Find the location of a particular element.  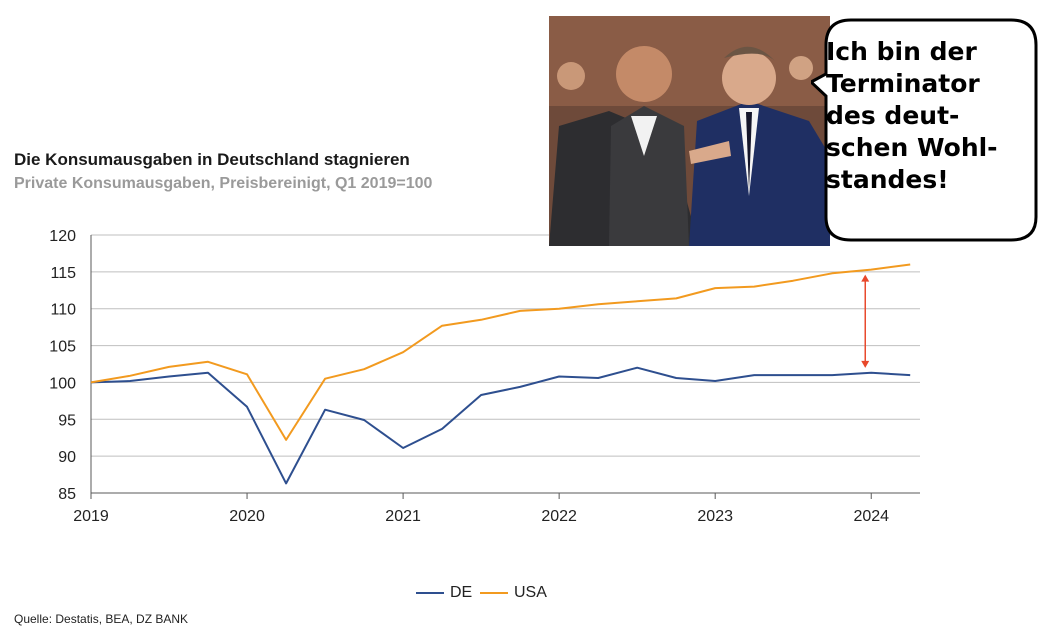

chart-legend: DE USA is located at coordinates (524, 595).